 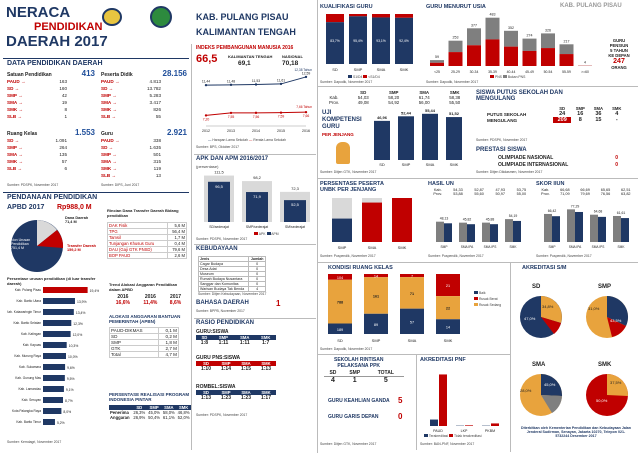 What do you see at coordinates (490, 431) in the screenshot?
I see `tick-label: PKBM` at bounding box center [490, 431].